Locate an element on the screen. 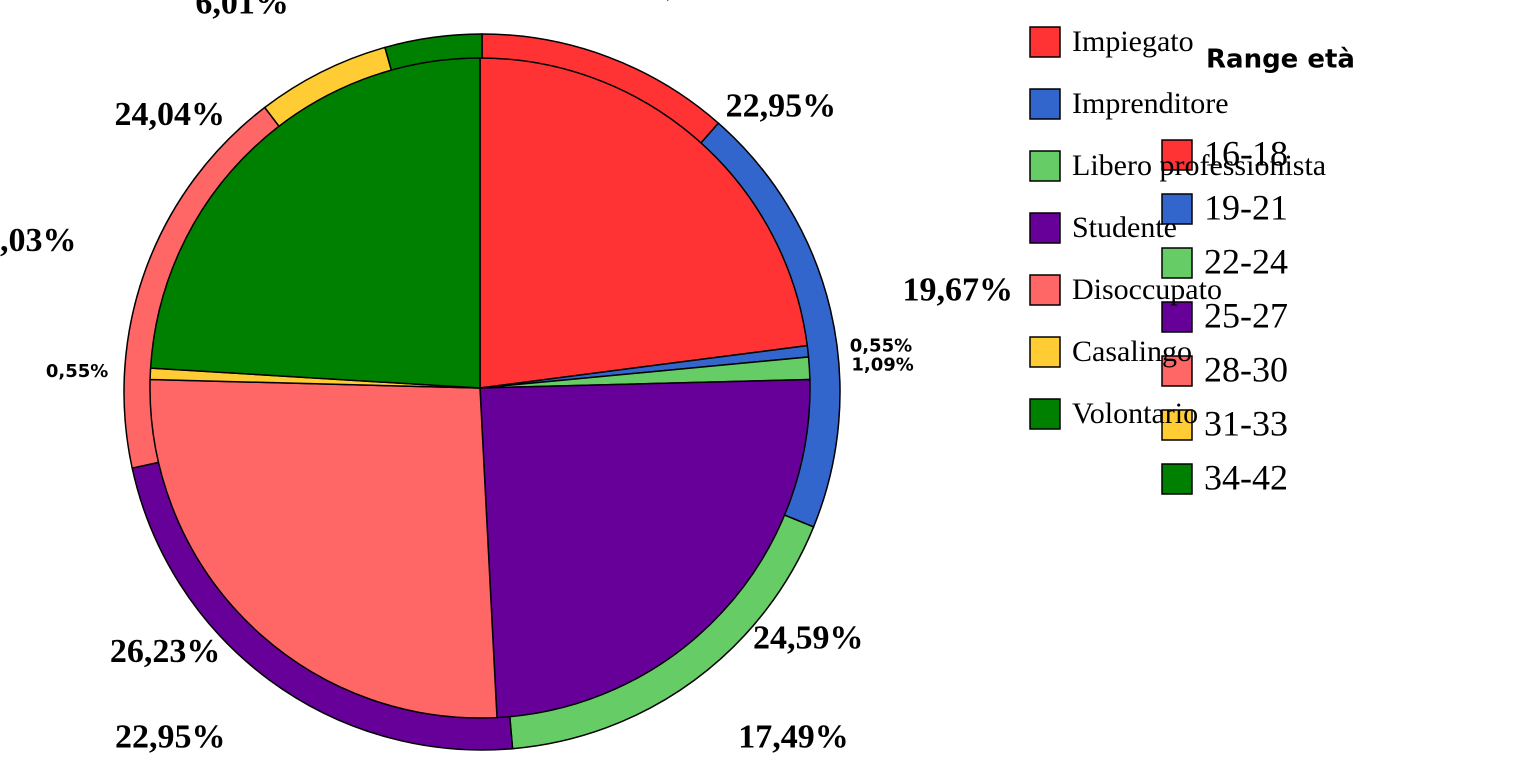 The width and height of the screenshot is (1516, 760). legend-title: Range età is located at coordinates (1280, 60).